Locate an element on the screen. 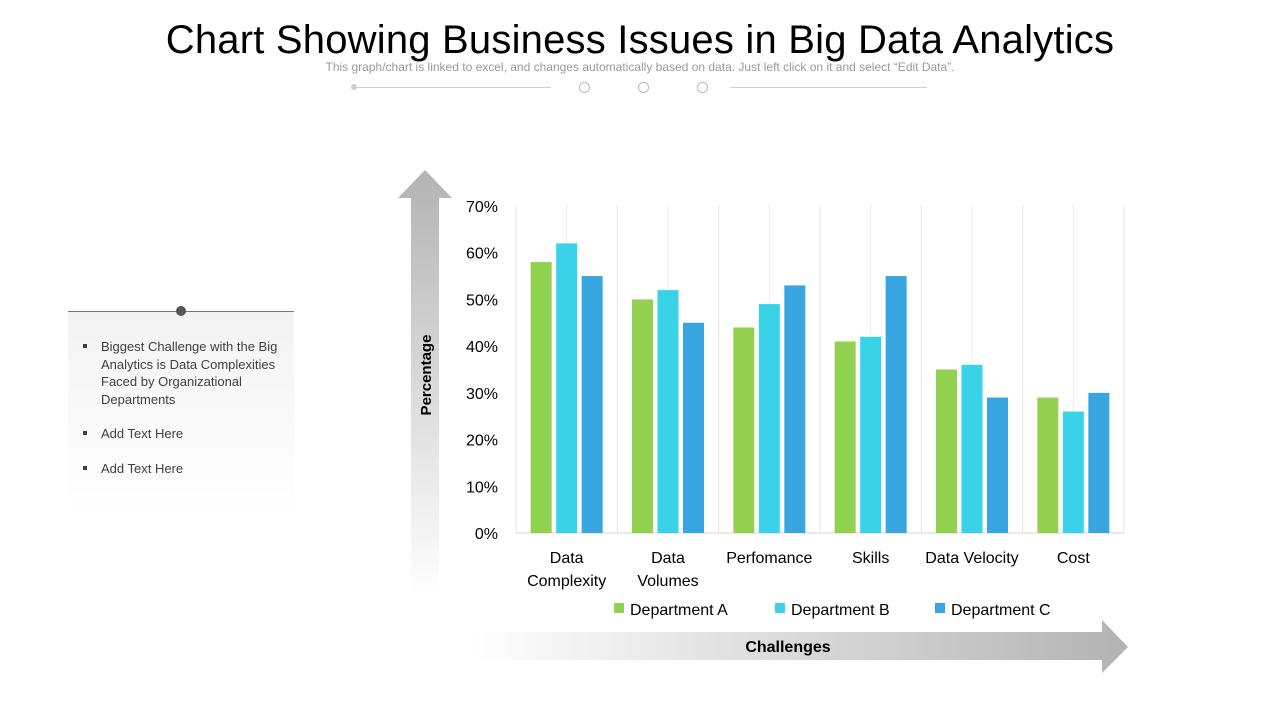  category-label: Skills is located at coordinates (870, 558).